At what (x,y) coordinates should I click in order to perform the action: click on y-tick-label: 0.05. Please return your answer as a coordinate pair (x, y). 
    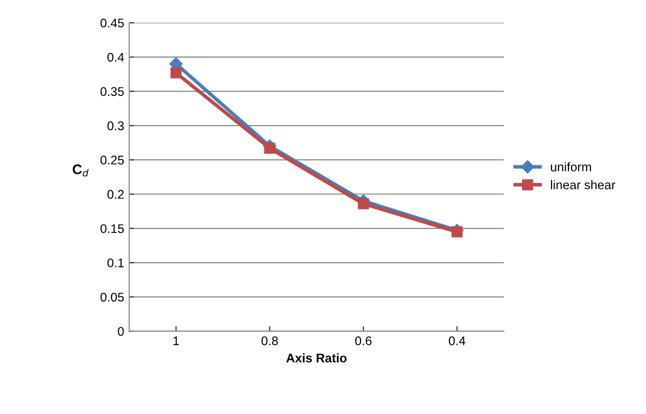
    Looking at the image, I should click on (112, 297).